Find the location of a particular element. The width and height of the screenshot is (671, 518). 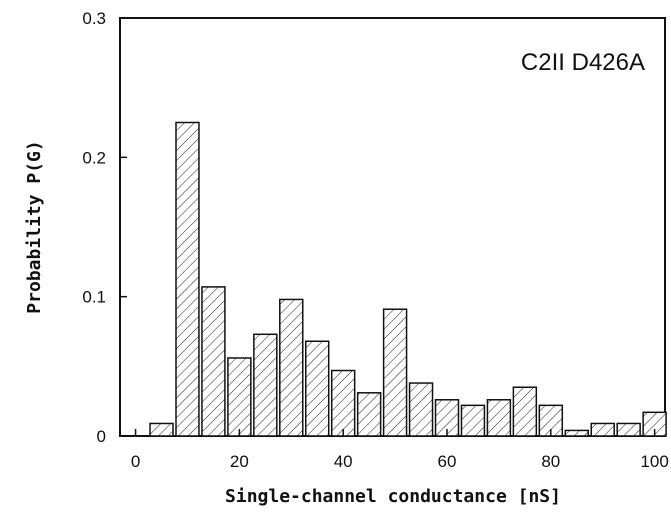

x-tick-label: 40 is located at coordinates (343, 461).